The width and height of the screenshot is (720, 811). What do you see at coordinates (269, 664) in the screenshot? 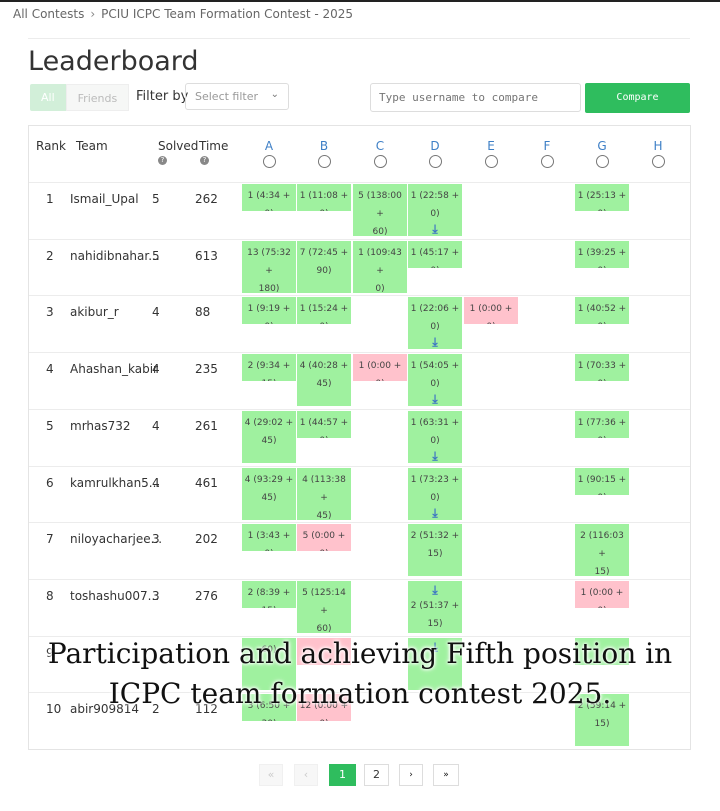
I see `submission-cell: 60)` at bounding box center [269, 664].